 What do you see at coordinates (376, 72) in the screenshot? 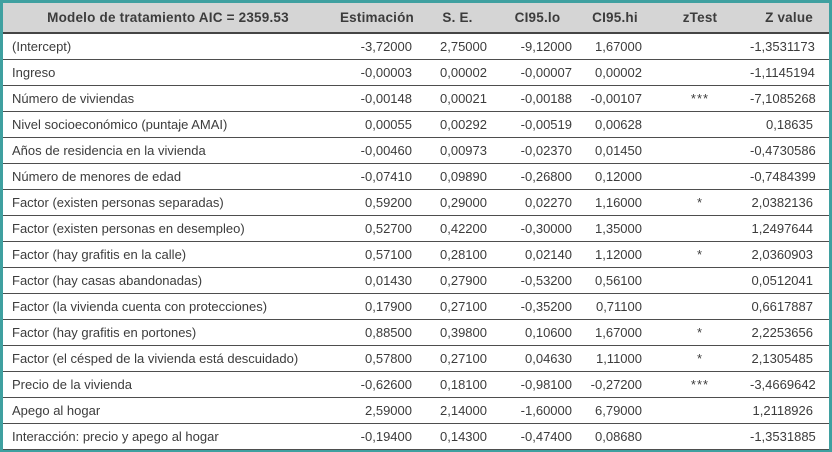
I see `estimate-value: -0,00003` at bounding box center [376, 72].